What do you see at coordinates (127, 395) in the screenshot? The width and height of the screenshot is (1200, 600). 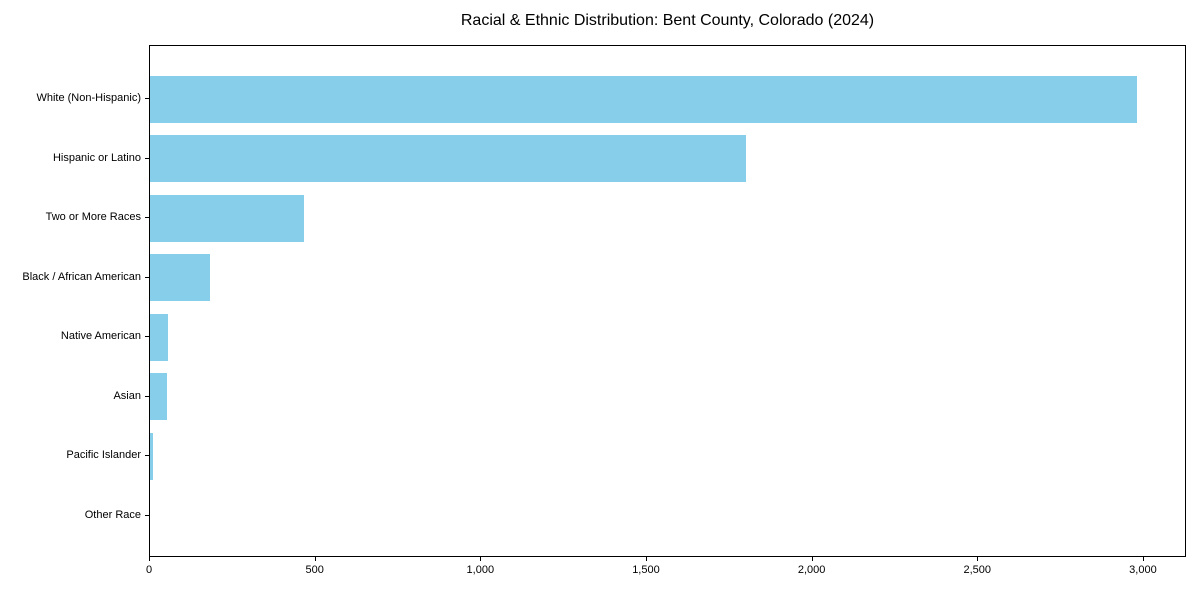 I see `y-tick-label-asian: Asian` at bounding box center [127, 395].